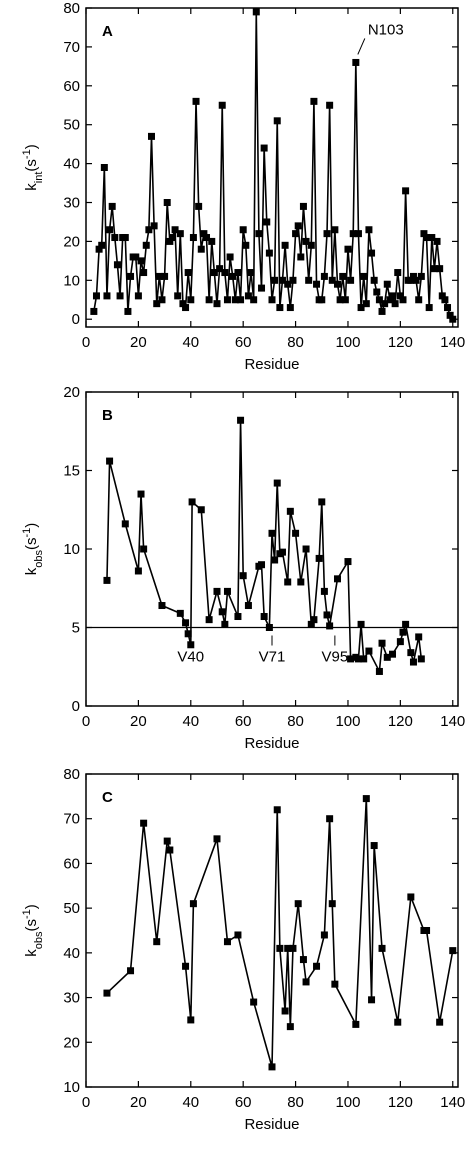  Describe the element at coordinates (452, 721) in the screenshot. I see `x-tick-label: 140` at that location.